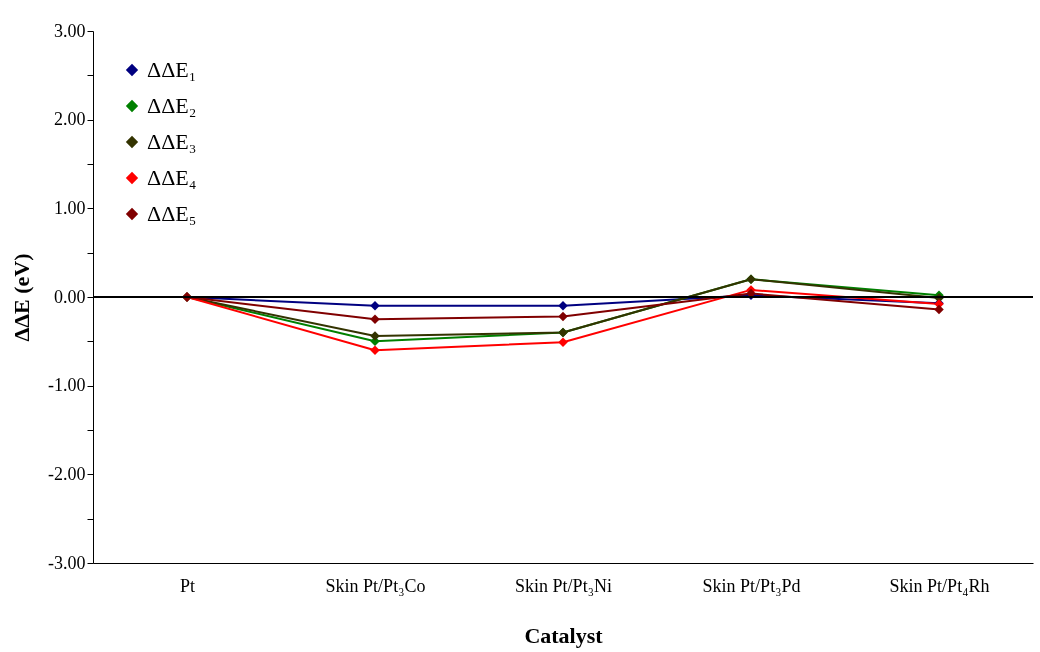  What do you see at coordinates (563, 585) in the screenshot?
I see `x-tick-label: Skin Pt/Pt₃Ni` at bounding box center [563, 585].